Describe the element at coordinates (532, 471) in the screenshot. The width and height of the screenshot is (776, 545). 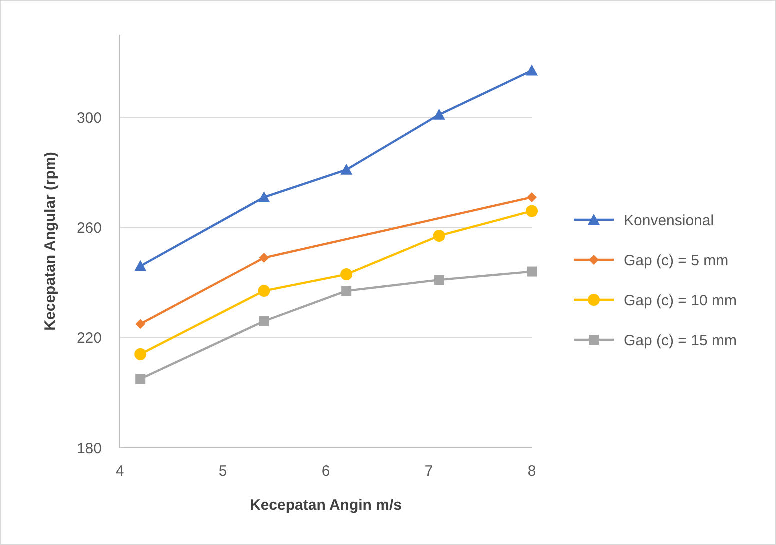
I see `x-tick-label: 8` at that location.